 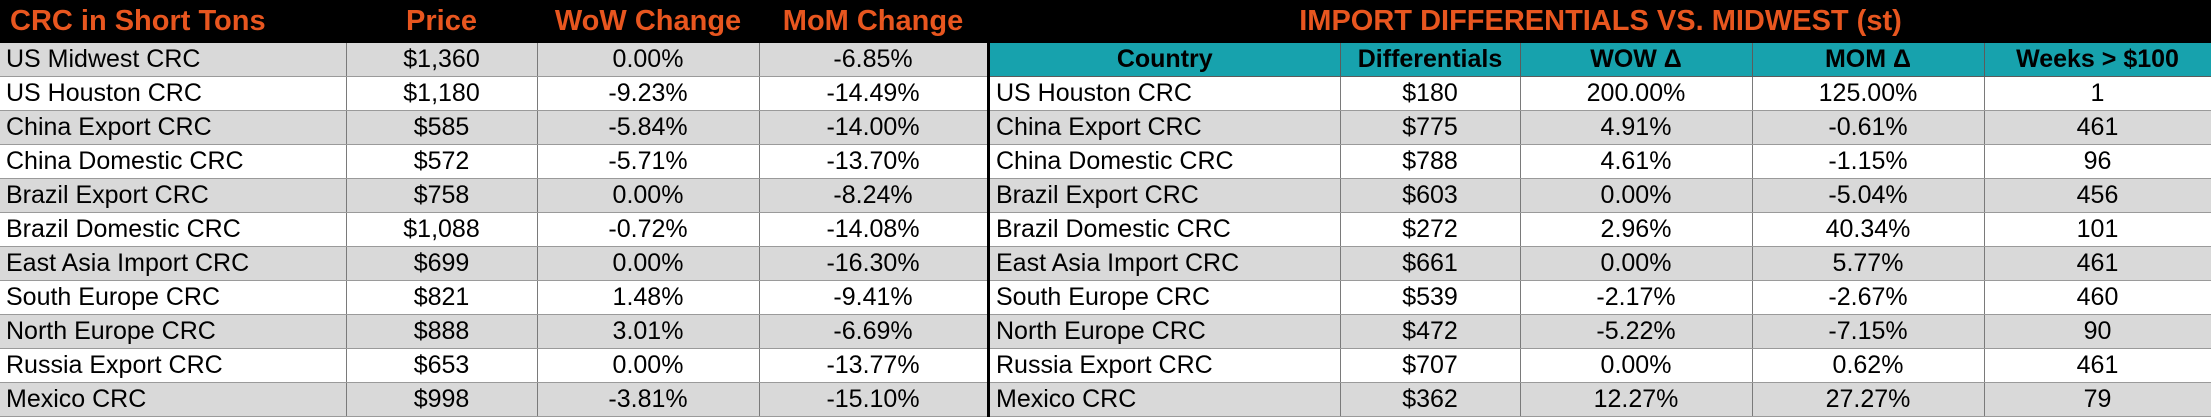 I want to click on country-cell: South Europe CRC, so click(x=1165, y=297).